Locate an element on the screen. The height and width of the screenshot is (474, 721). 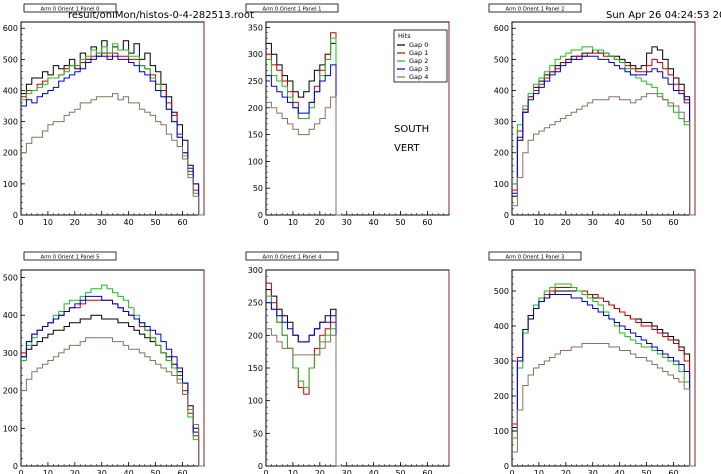
legend-entry: Gap 4 is located at coordinates (418, 77).